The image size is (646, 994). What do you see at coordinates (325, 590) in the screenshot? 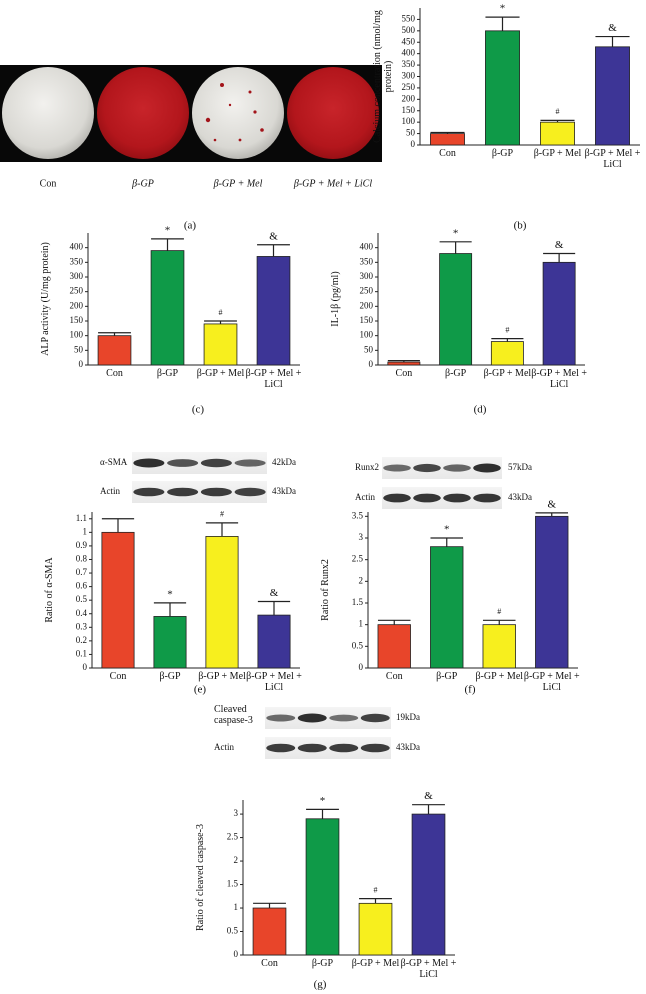
I see `y-axis-title-box: Ratio of Runx2` at bounding box center [325, 590].